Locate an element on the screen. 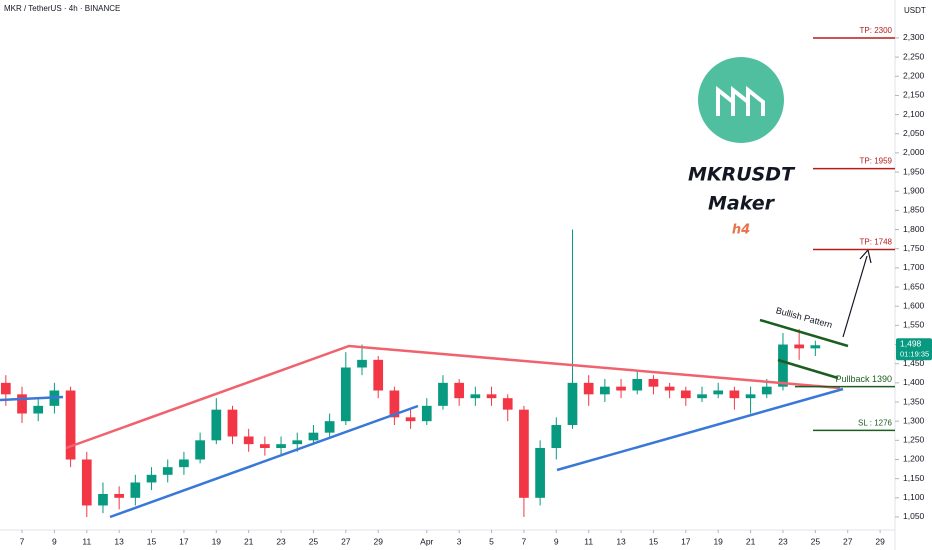  y-tick-label: 1,950 is located at coordinates (914, 171).